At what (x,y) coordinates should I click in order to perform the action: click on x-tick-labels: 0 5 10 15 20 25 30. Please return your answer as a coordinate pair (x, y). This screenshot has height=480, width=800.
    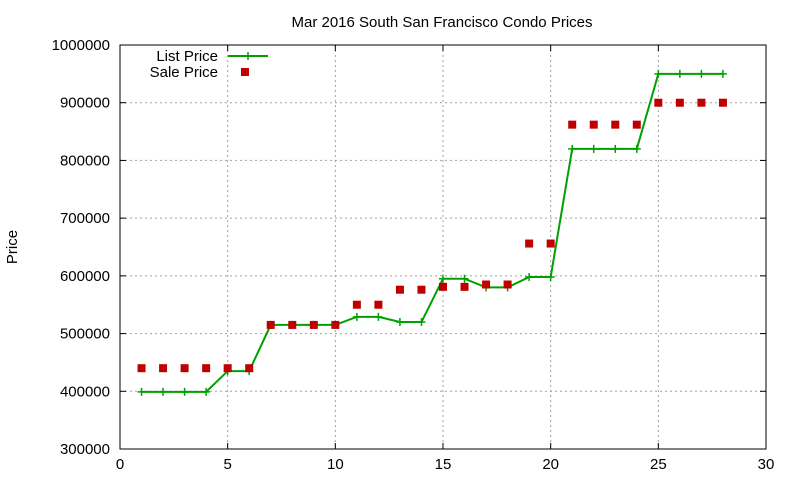
    Looking at the image, I should click on (445, 464).